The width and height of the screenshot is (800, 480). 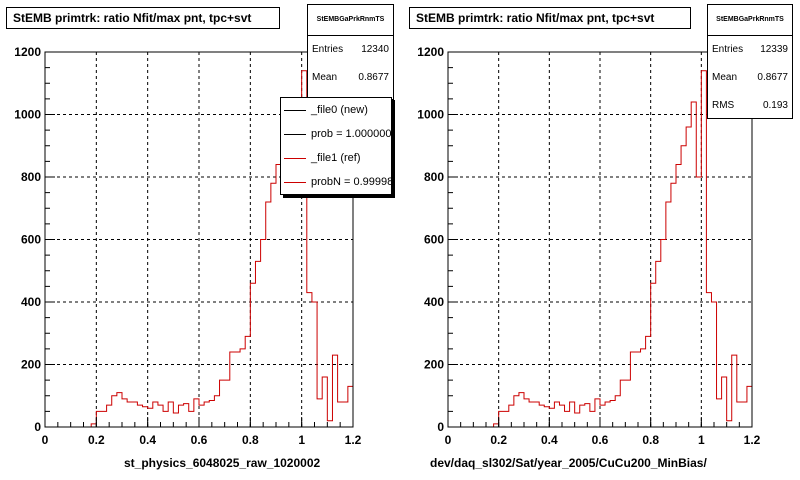 What do you see at coordinates (328, 49) in the screenshot?
I see `left-entries-label: Entries` at bounding box center [328, 49].